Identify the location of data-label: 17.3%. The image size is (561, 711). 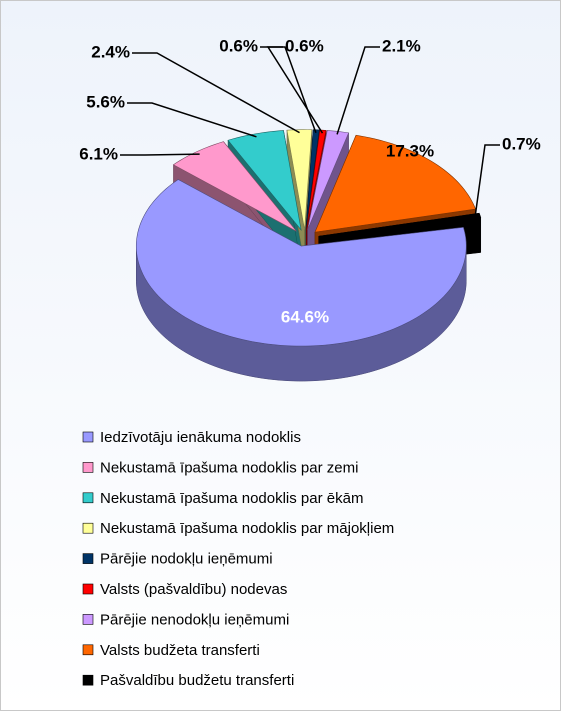
(410, 150).